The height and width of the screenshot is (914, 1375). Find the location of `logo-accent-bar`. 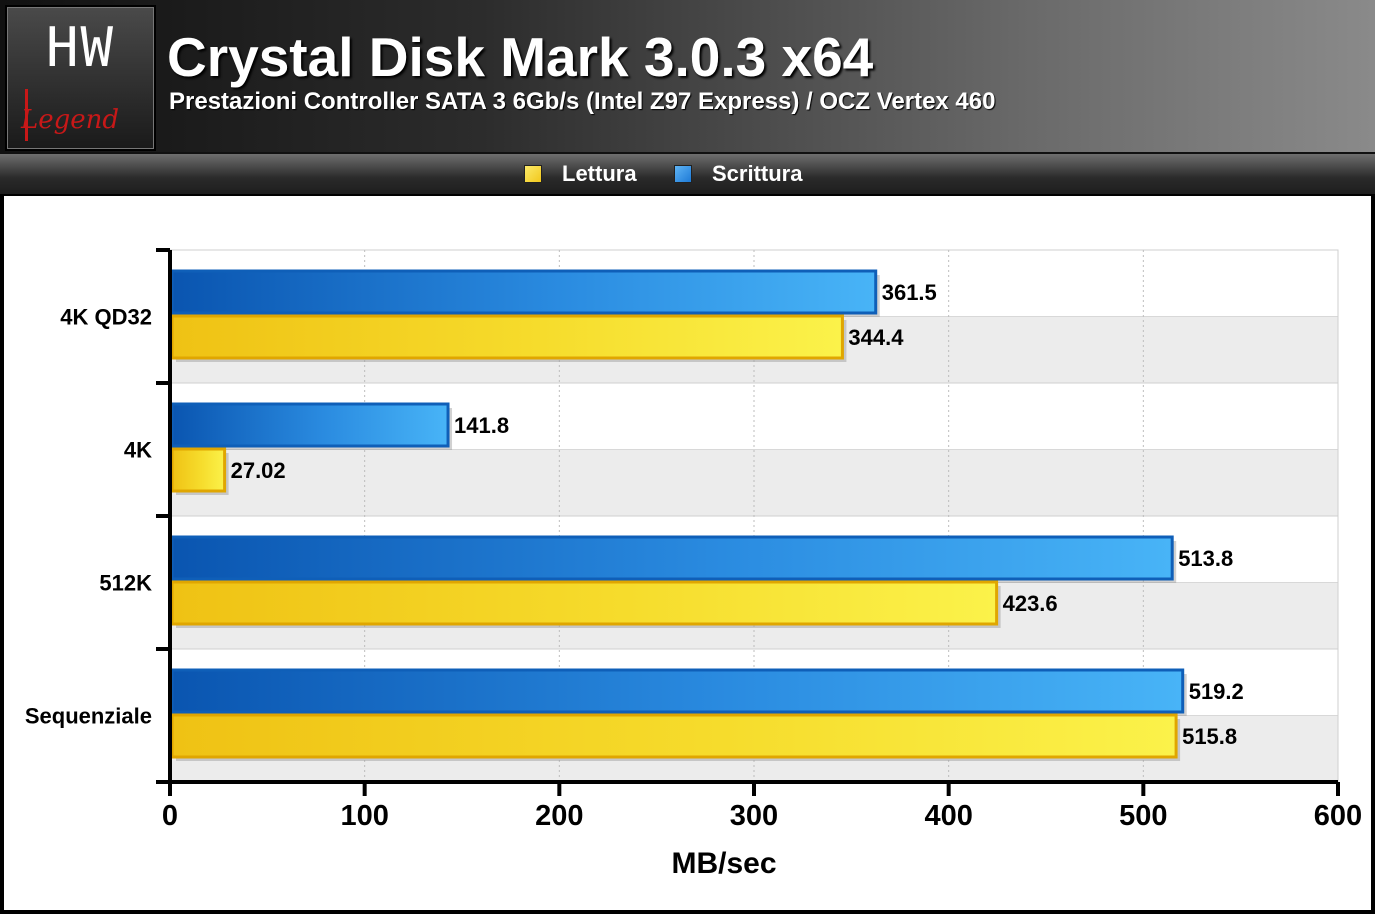

logo-accent-bar is located at coordinates (26, 115).